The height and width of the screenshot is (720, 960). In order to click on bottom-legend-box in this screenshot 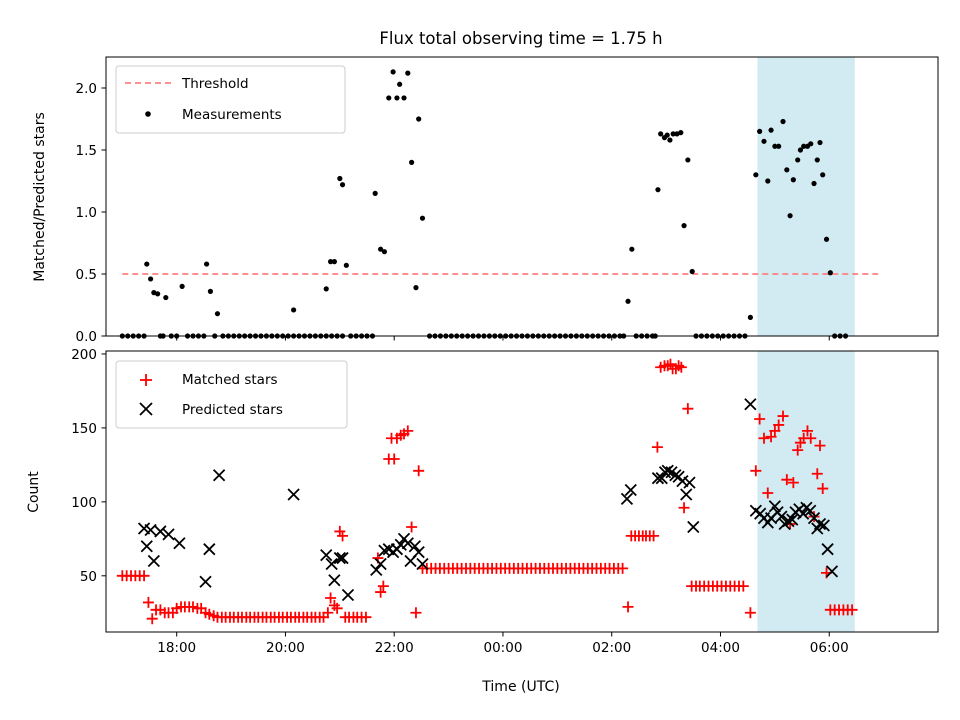, I will do `click(231, 394)`.